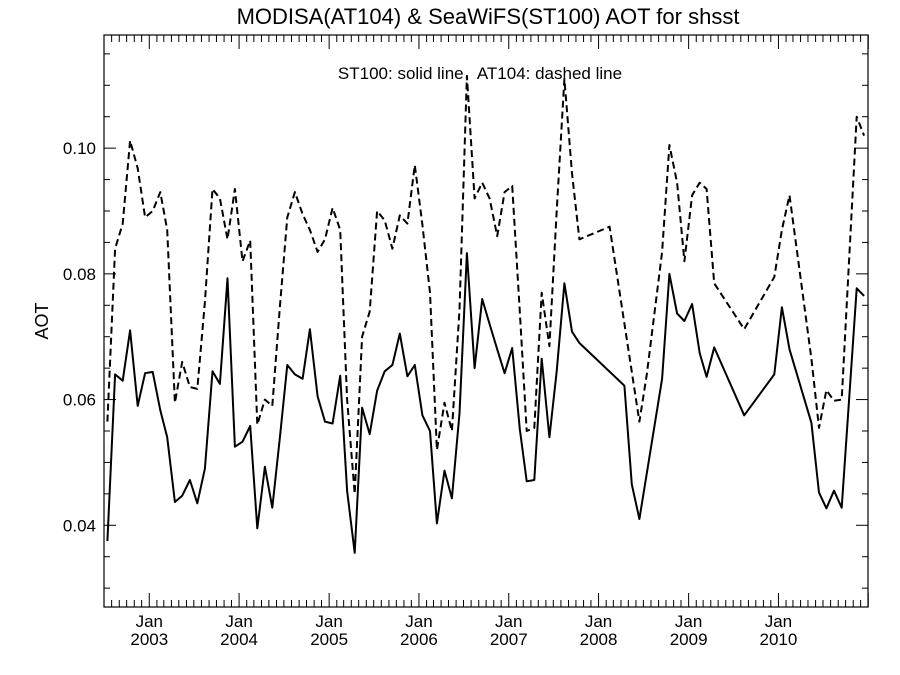  I want to click on x-tick-label-year: 2004, so click(239, 639).